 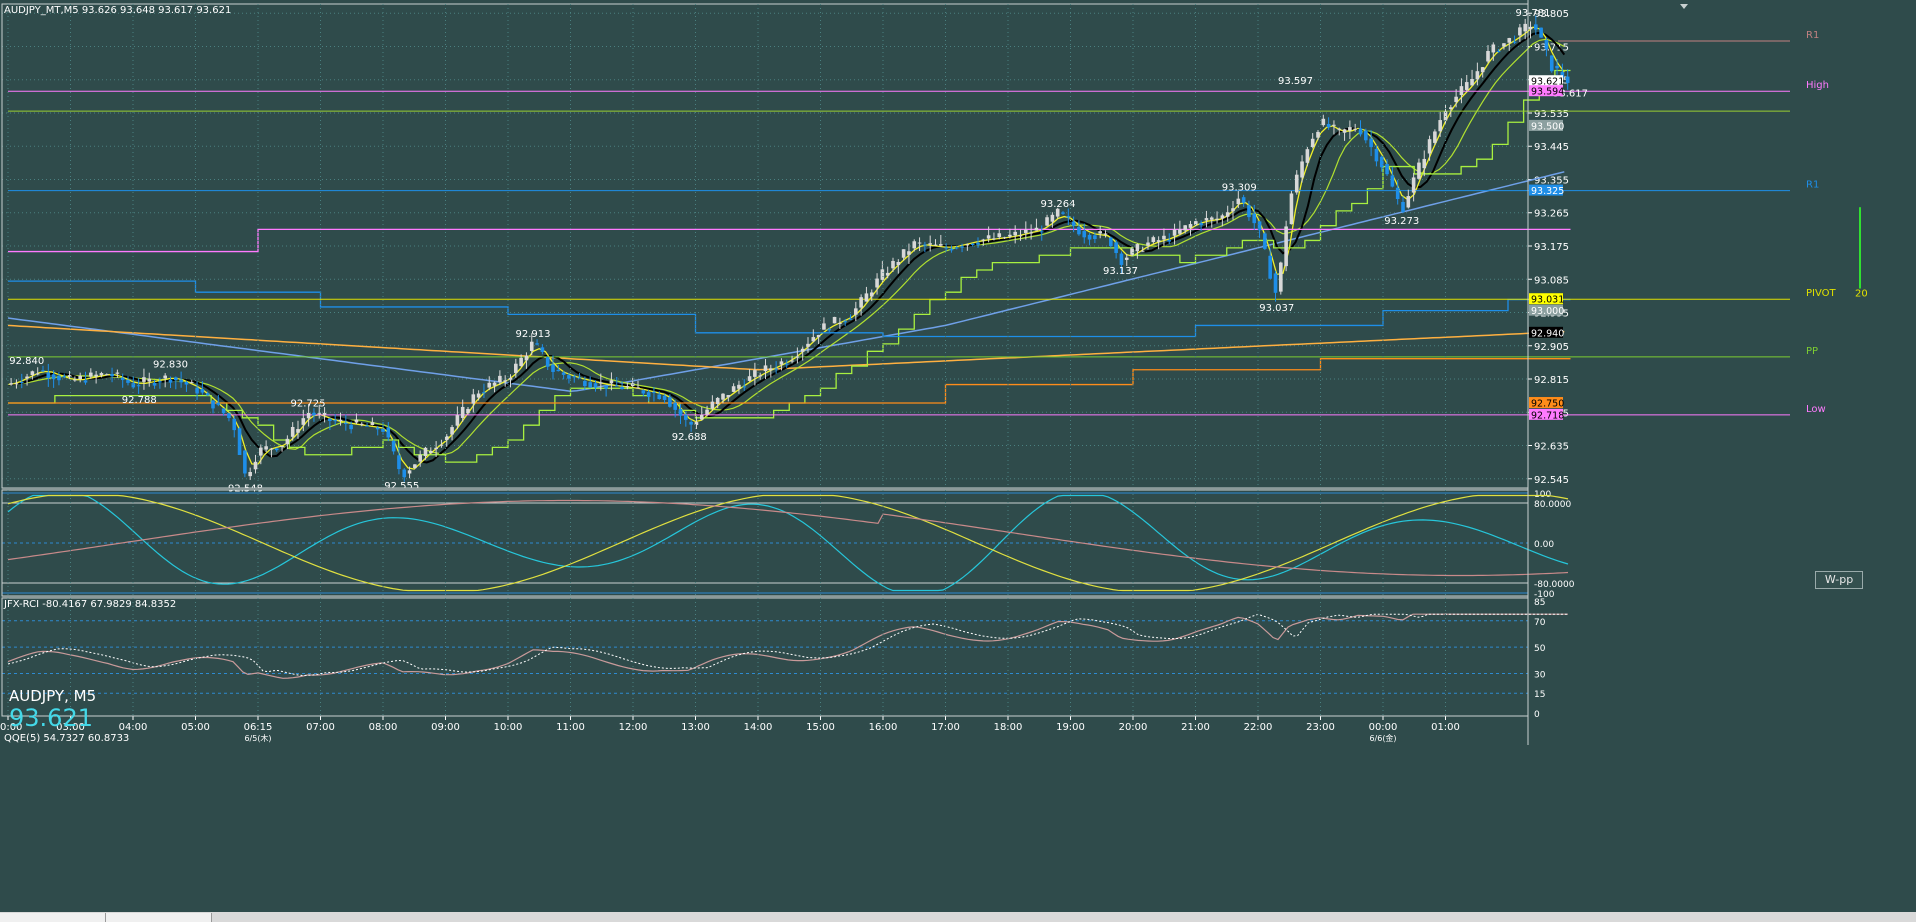 I want to click on rci-mid, so click(x=788, y=543).